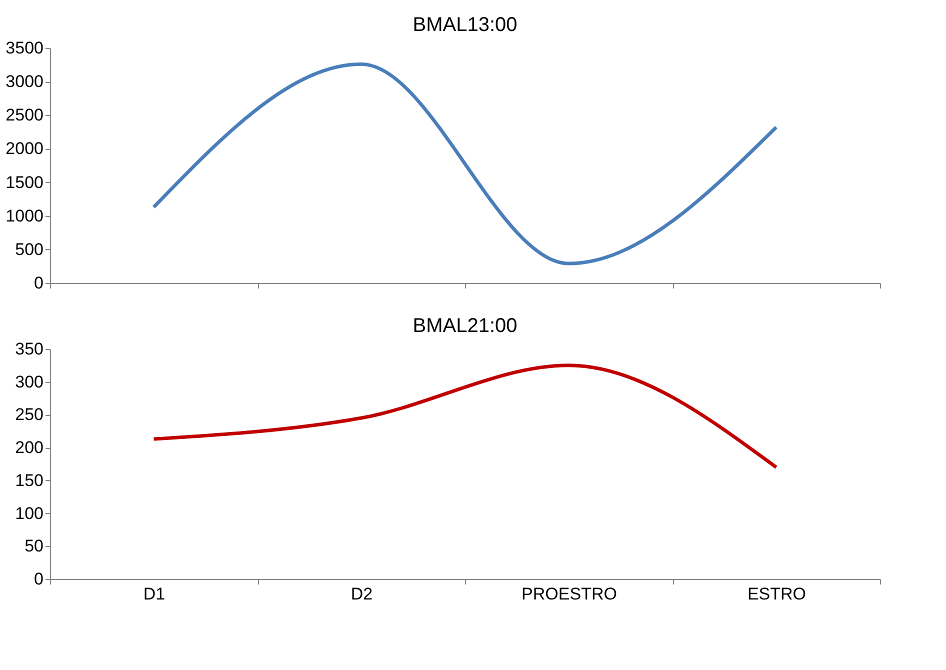 This screenshot has width=946, height=670. Describe the element at coordinates (29, 414) in the screenshot. I see `y-tick-label: 250` at that location.